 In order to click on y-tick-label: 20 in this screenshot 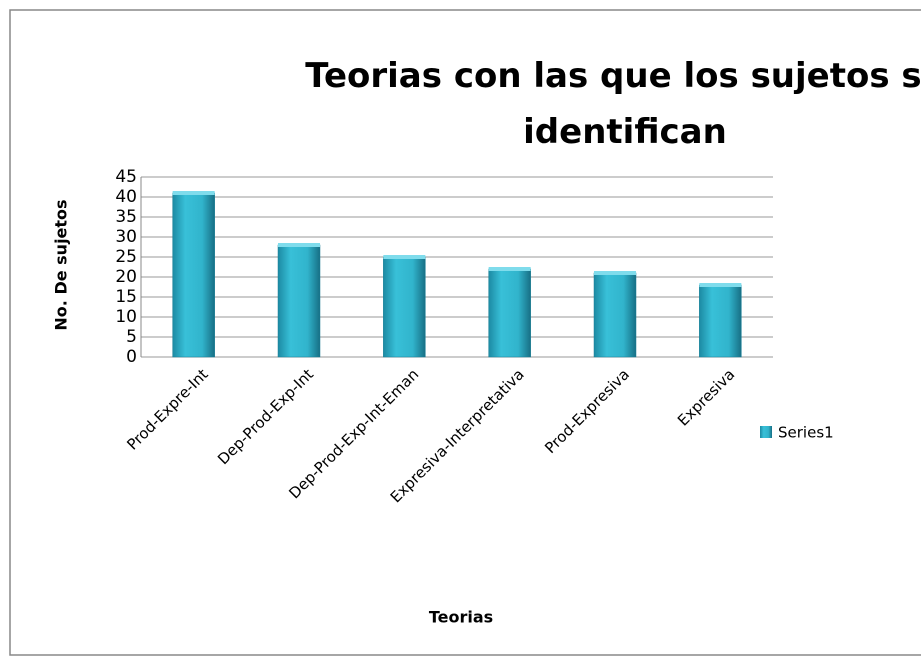, I will do `click(126, 277)`.